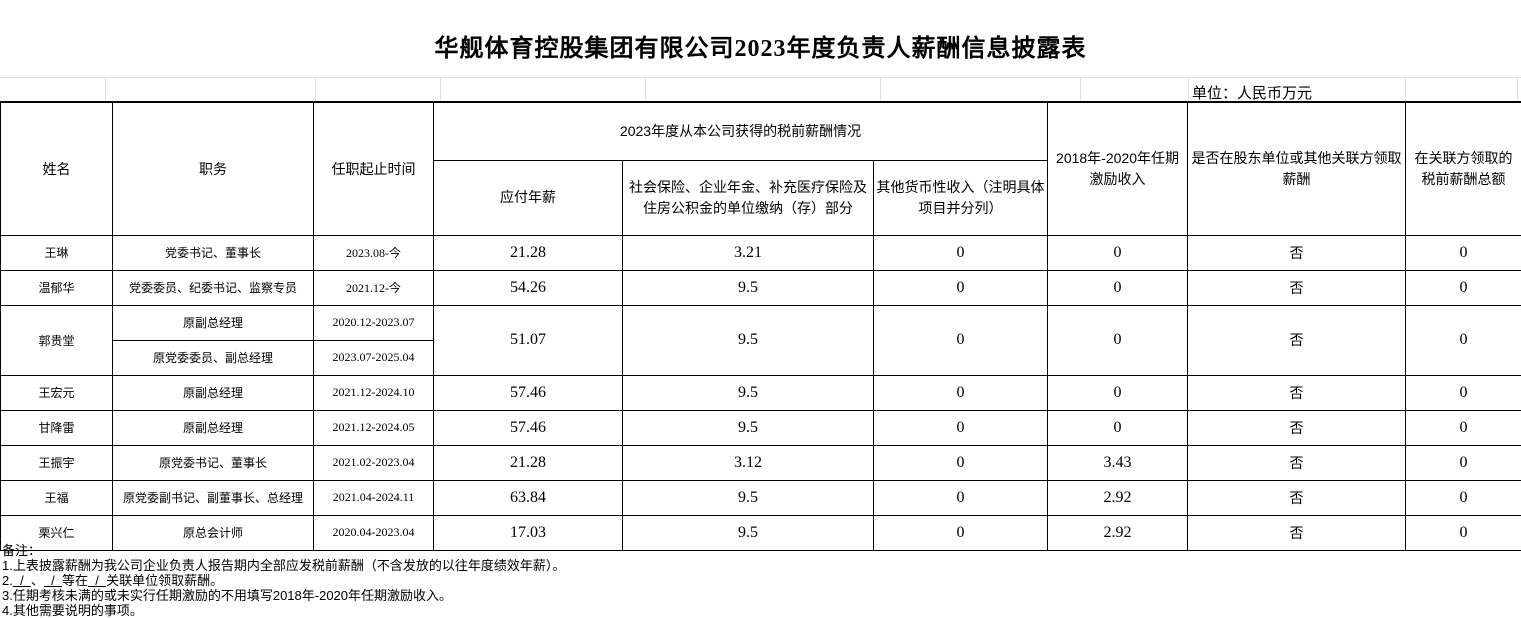 This screenshot has height=618, width=1521. What do you see at coordinates (528, 392) in the screenshot?
I see `salary-cell: 57.46` at bounding box center [528, 392].